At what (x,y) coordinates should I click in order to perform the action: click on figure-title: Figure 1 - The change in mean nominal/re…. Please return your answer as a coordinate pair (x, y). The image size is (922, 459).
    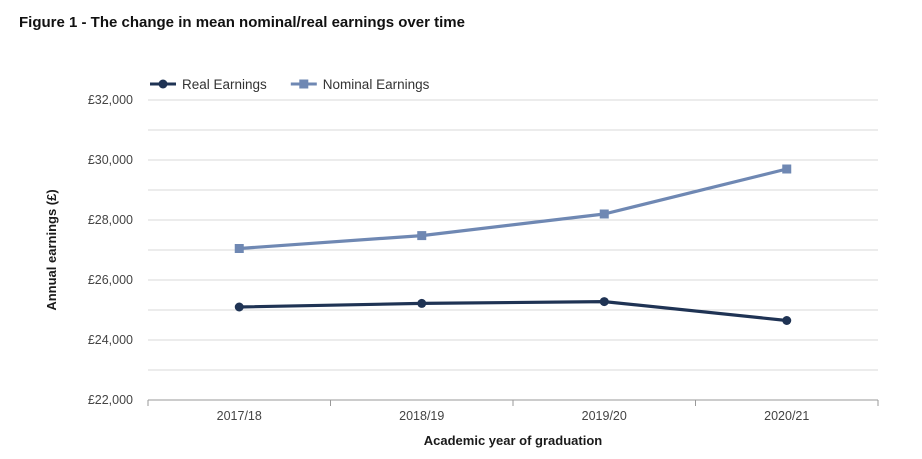
    Looking at the image, I should click on (242, 22).